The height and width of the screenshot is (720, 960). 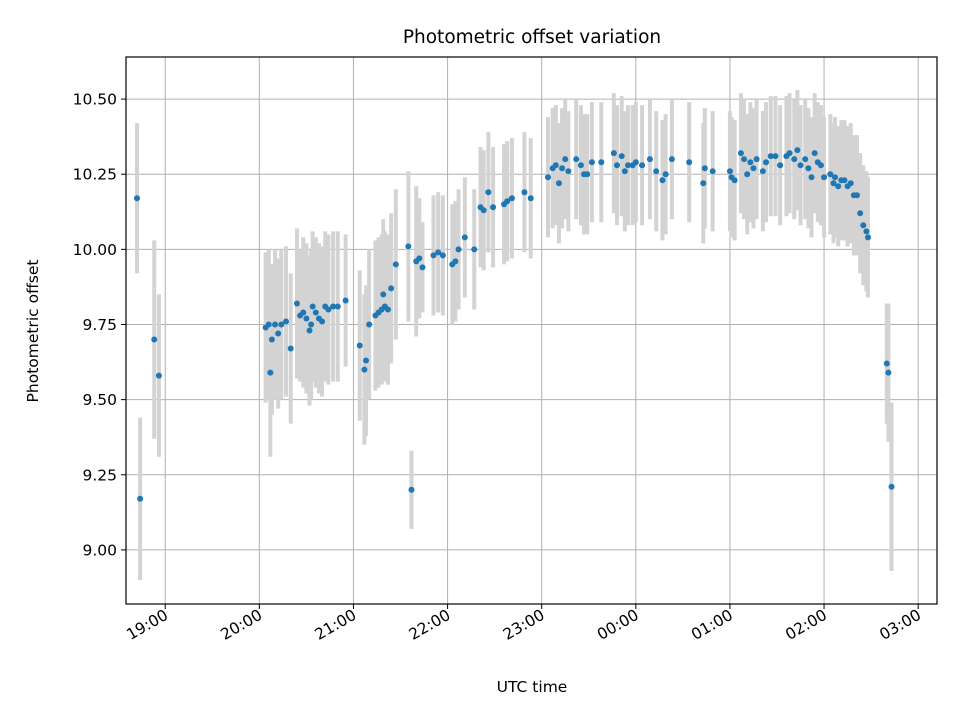 What do you see at coordinates (99, 550) in the screenshot?
I see `y-tick-label: 9.00` at bounding box center [99, 550].